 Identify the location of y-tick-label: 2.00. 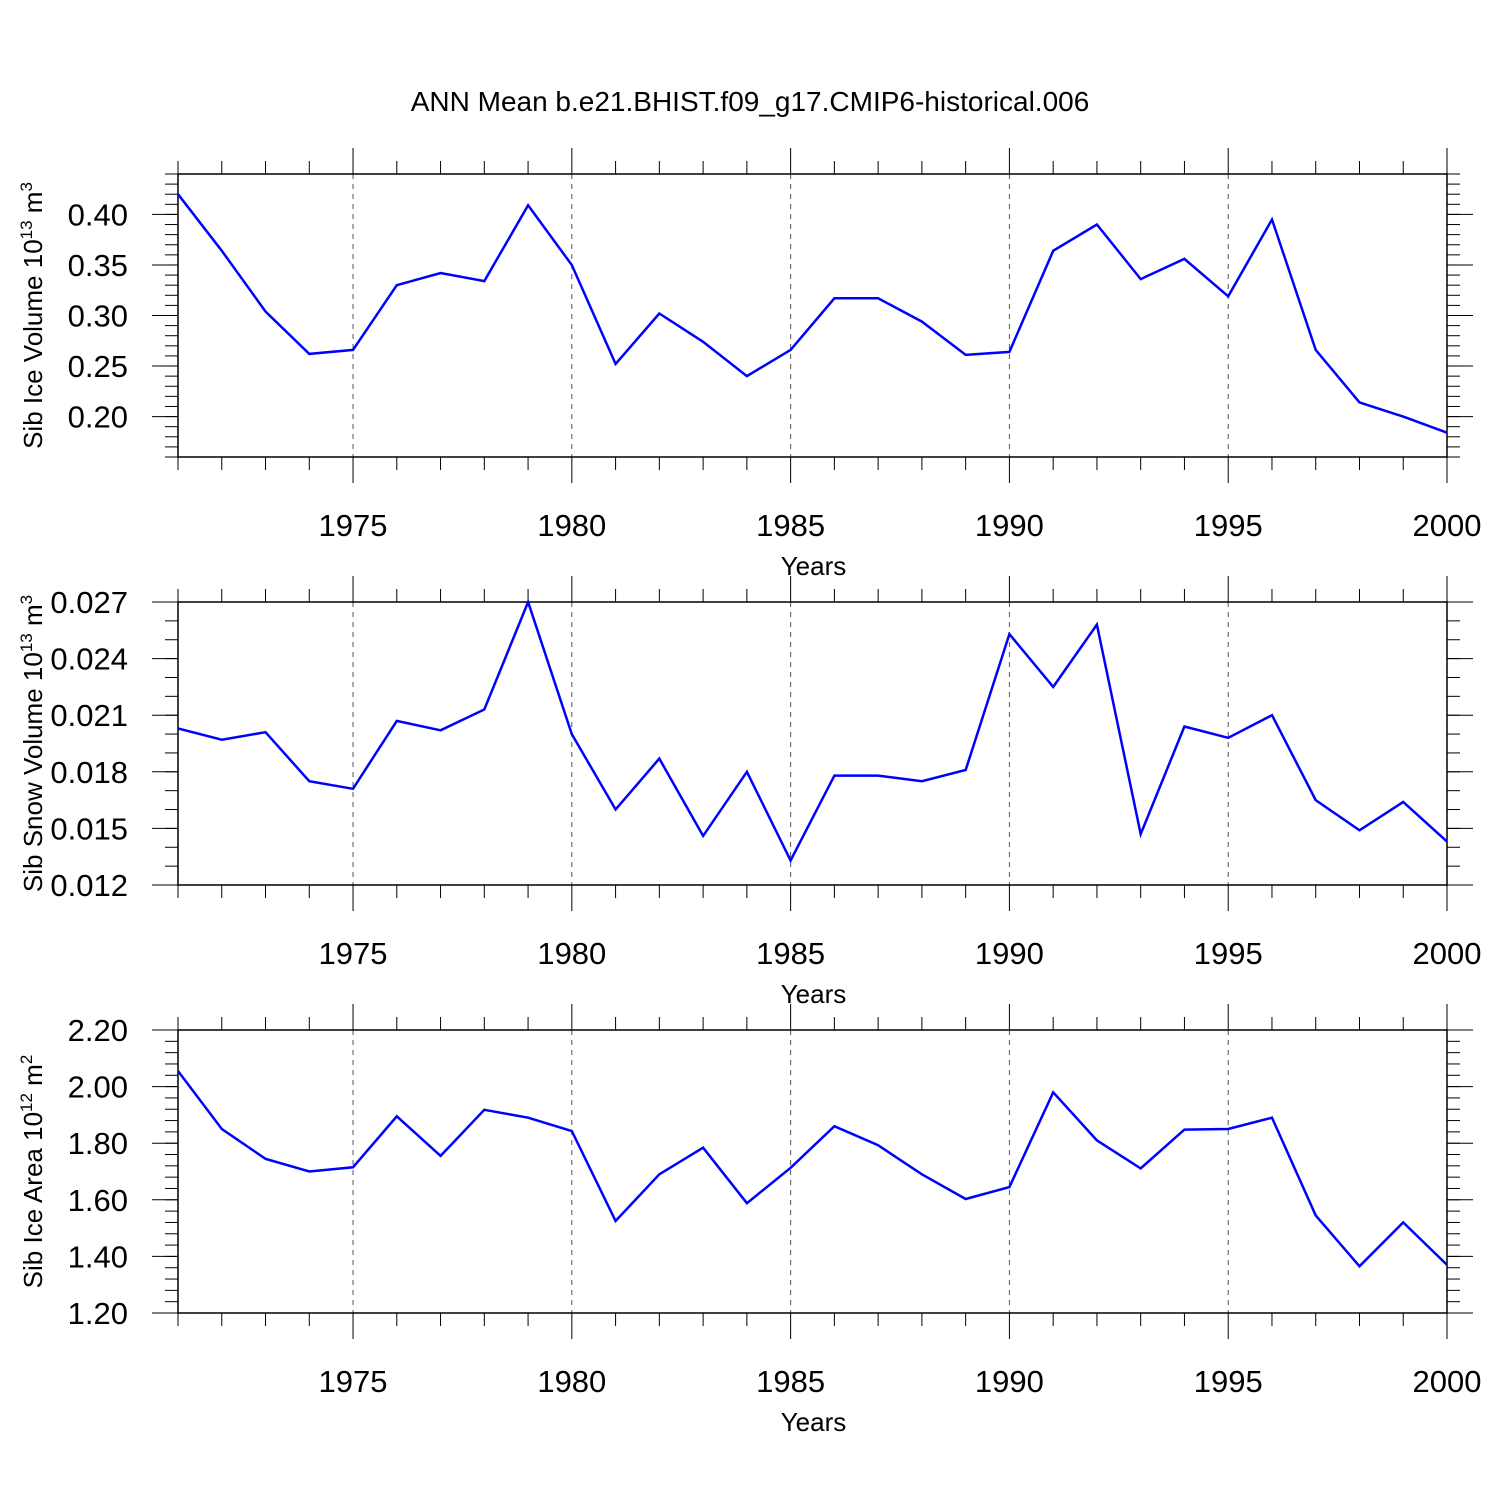
(98, 1087).